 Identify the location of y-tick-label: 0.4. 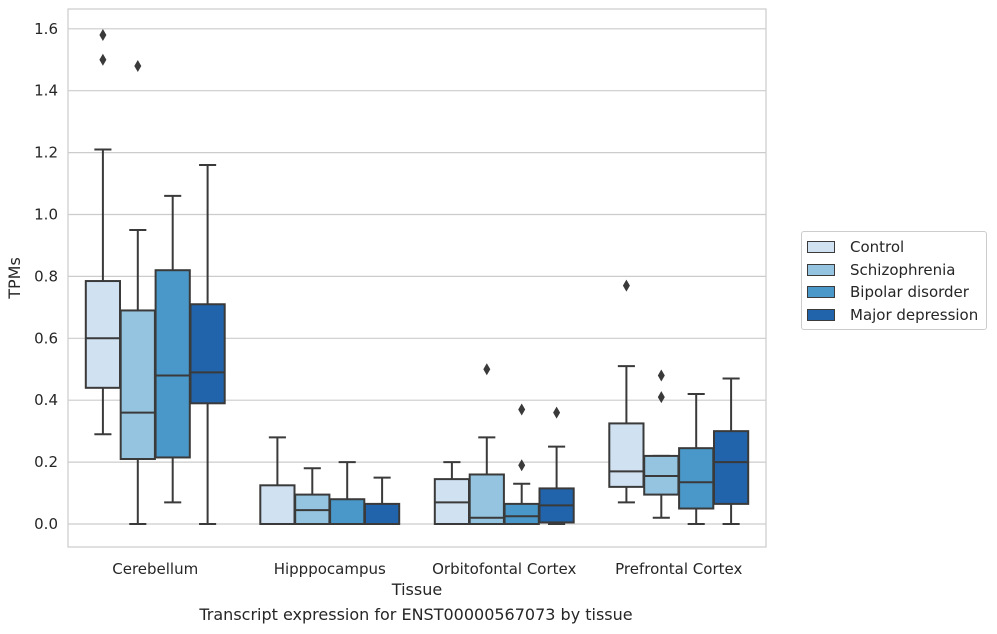
(46, 400).